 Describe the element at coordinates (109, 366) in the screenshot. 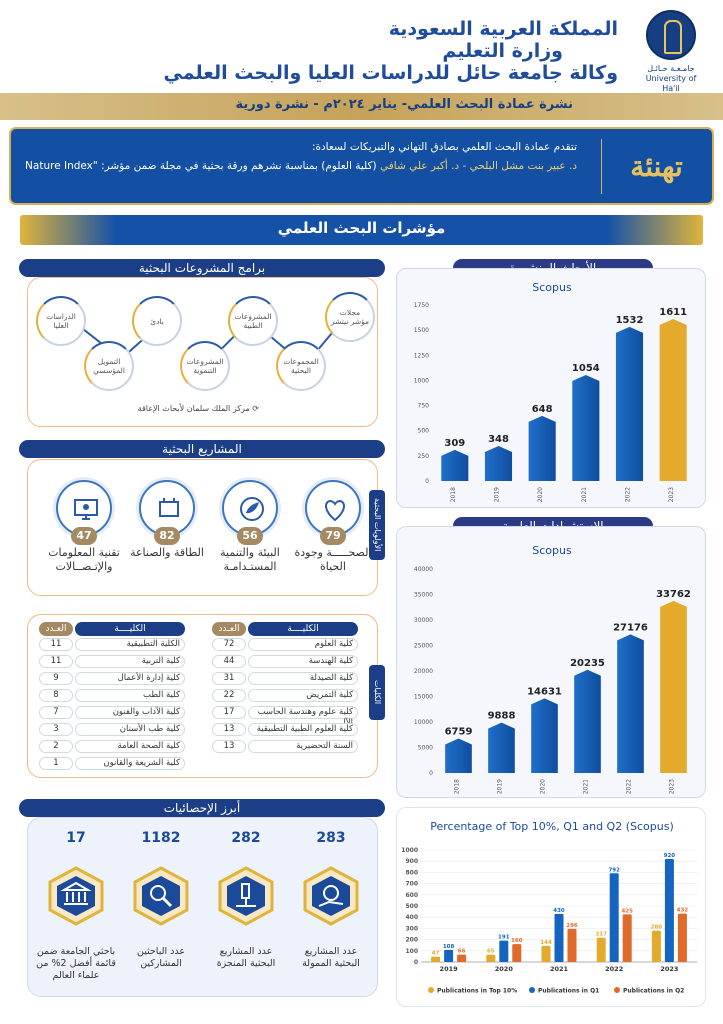

I see `program-node: التمويل المؤسسي` at that location.